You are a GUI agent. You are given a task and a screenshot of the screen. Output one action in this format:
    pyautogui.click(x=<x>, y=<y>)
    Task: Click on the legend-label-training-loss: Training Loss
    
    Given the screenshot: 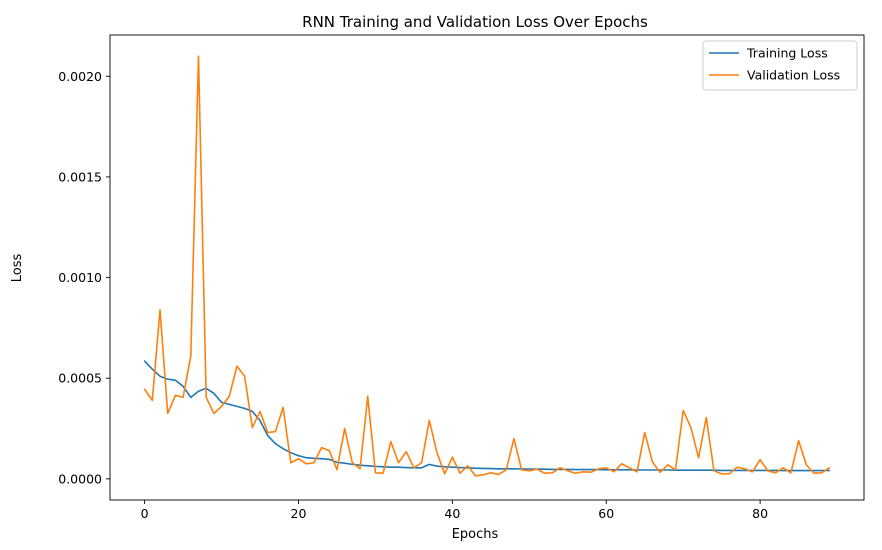 What is the action you would take?
    pyautogui.click(x=787, y=53)
    